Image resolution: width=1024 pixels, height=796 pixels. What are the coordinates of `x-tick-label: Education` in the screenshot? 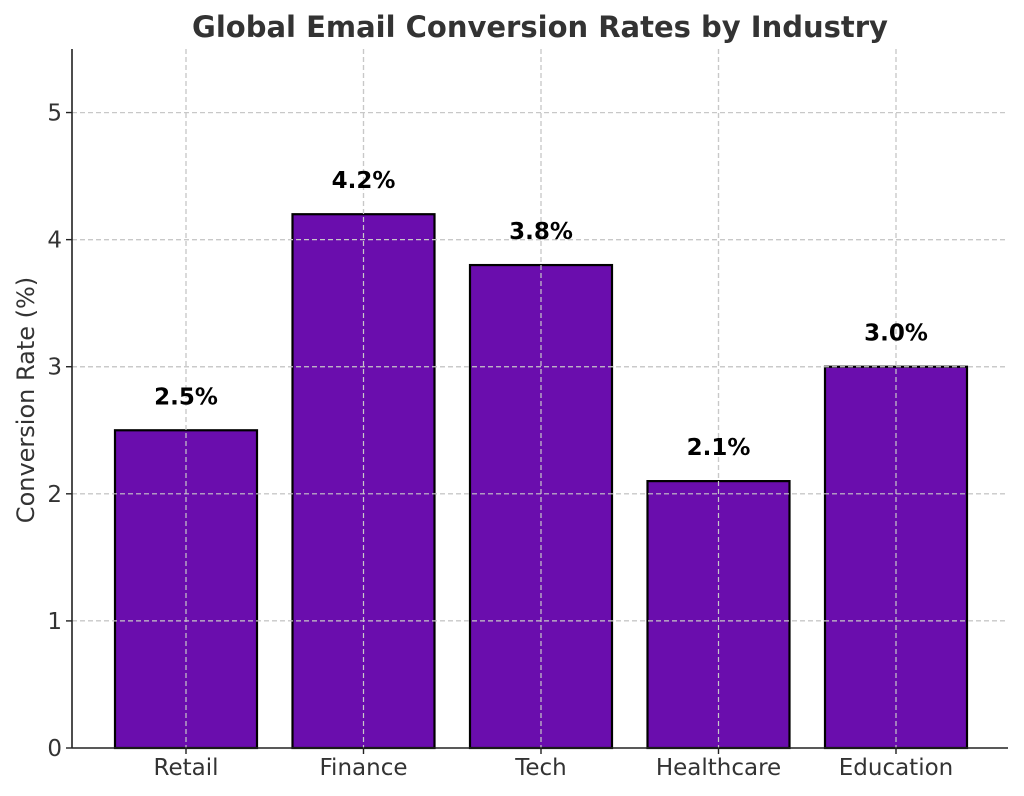 It's located at (896, 768).